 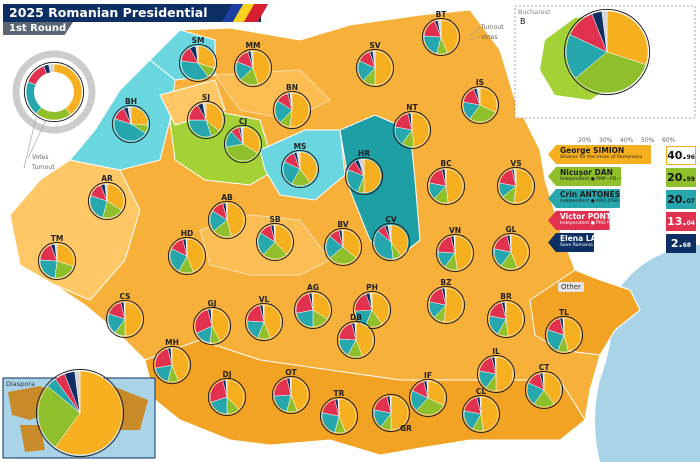 I want to click on county-sb: SB, so click(x=275, y=238).